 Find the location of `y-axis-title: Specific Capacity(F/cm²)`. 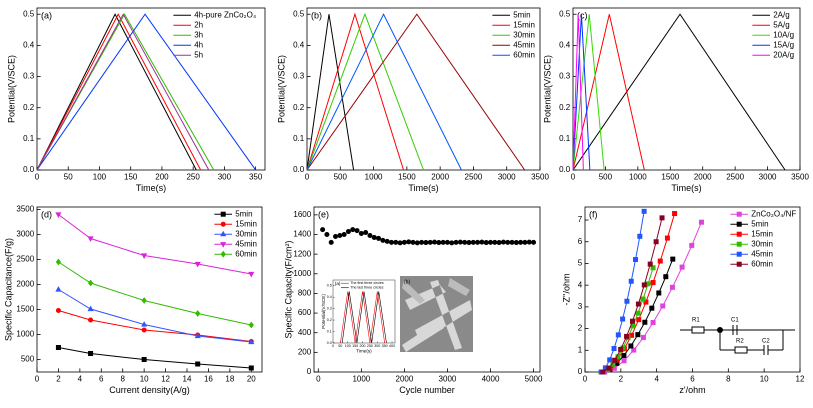

y-axis-title: Specific Capacity(F/cm²) is located at coordinates (288, 289).